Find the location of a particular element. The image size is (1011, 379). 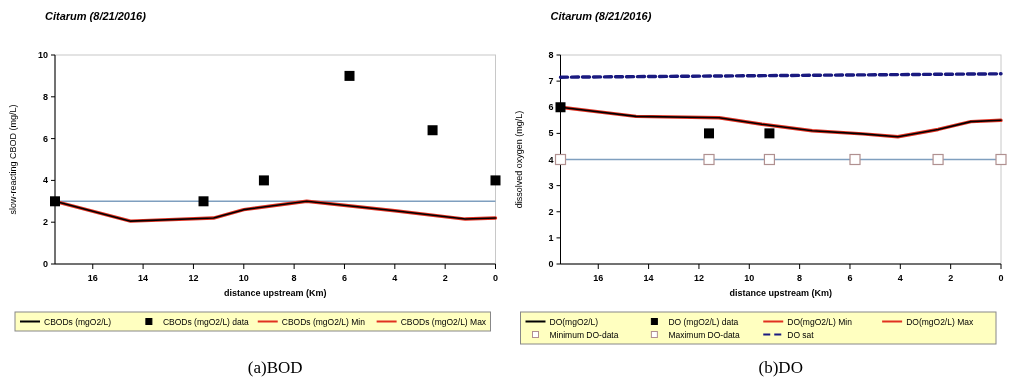

y-tick-label: 5 is located at coordinates (551, 133).